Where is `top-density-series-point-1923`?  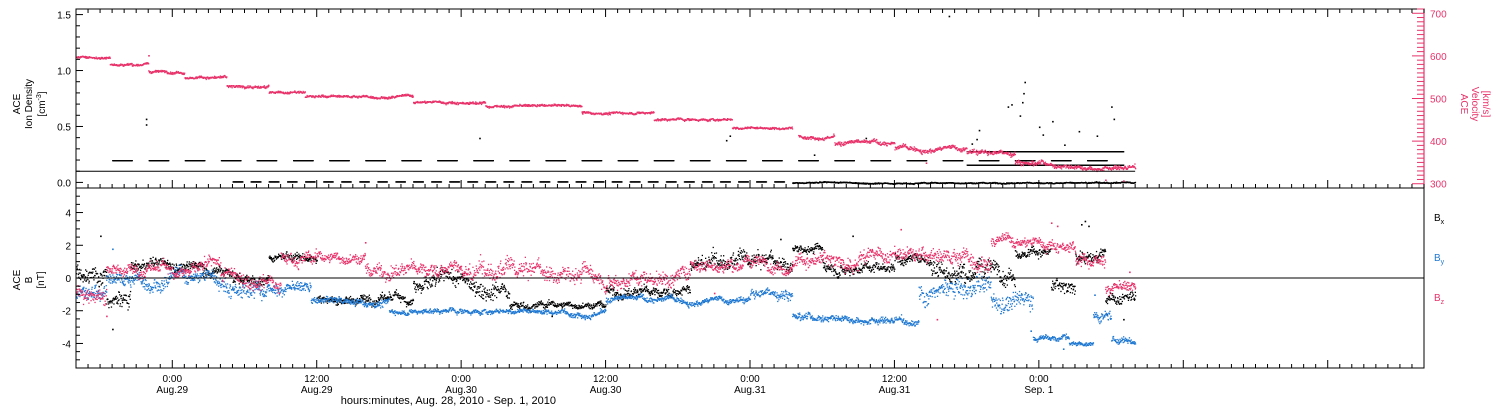 top-density-series-point-1923 is located at coordinates (477, 182).